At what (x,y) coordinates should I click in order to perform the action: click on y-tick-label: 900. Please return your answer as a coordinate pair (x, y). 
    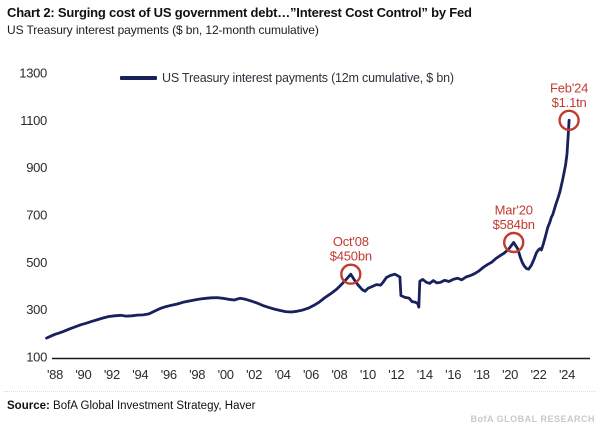
    Looking at the image, I should click on (36, 167).